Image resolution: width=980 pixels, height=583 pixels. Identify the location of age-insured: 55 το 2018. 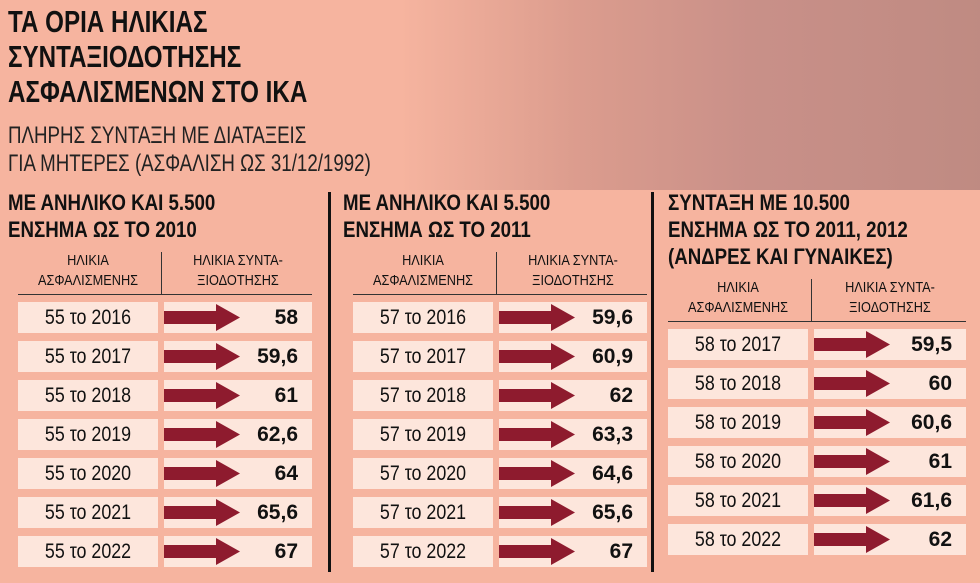
(88, 395).